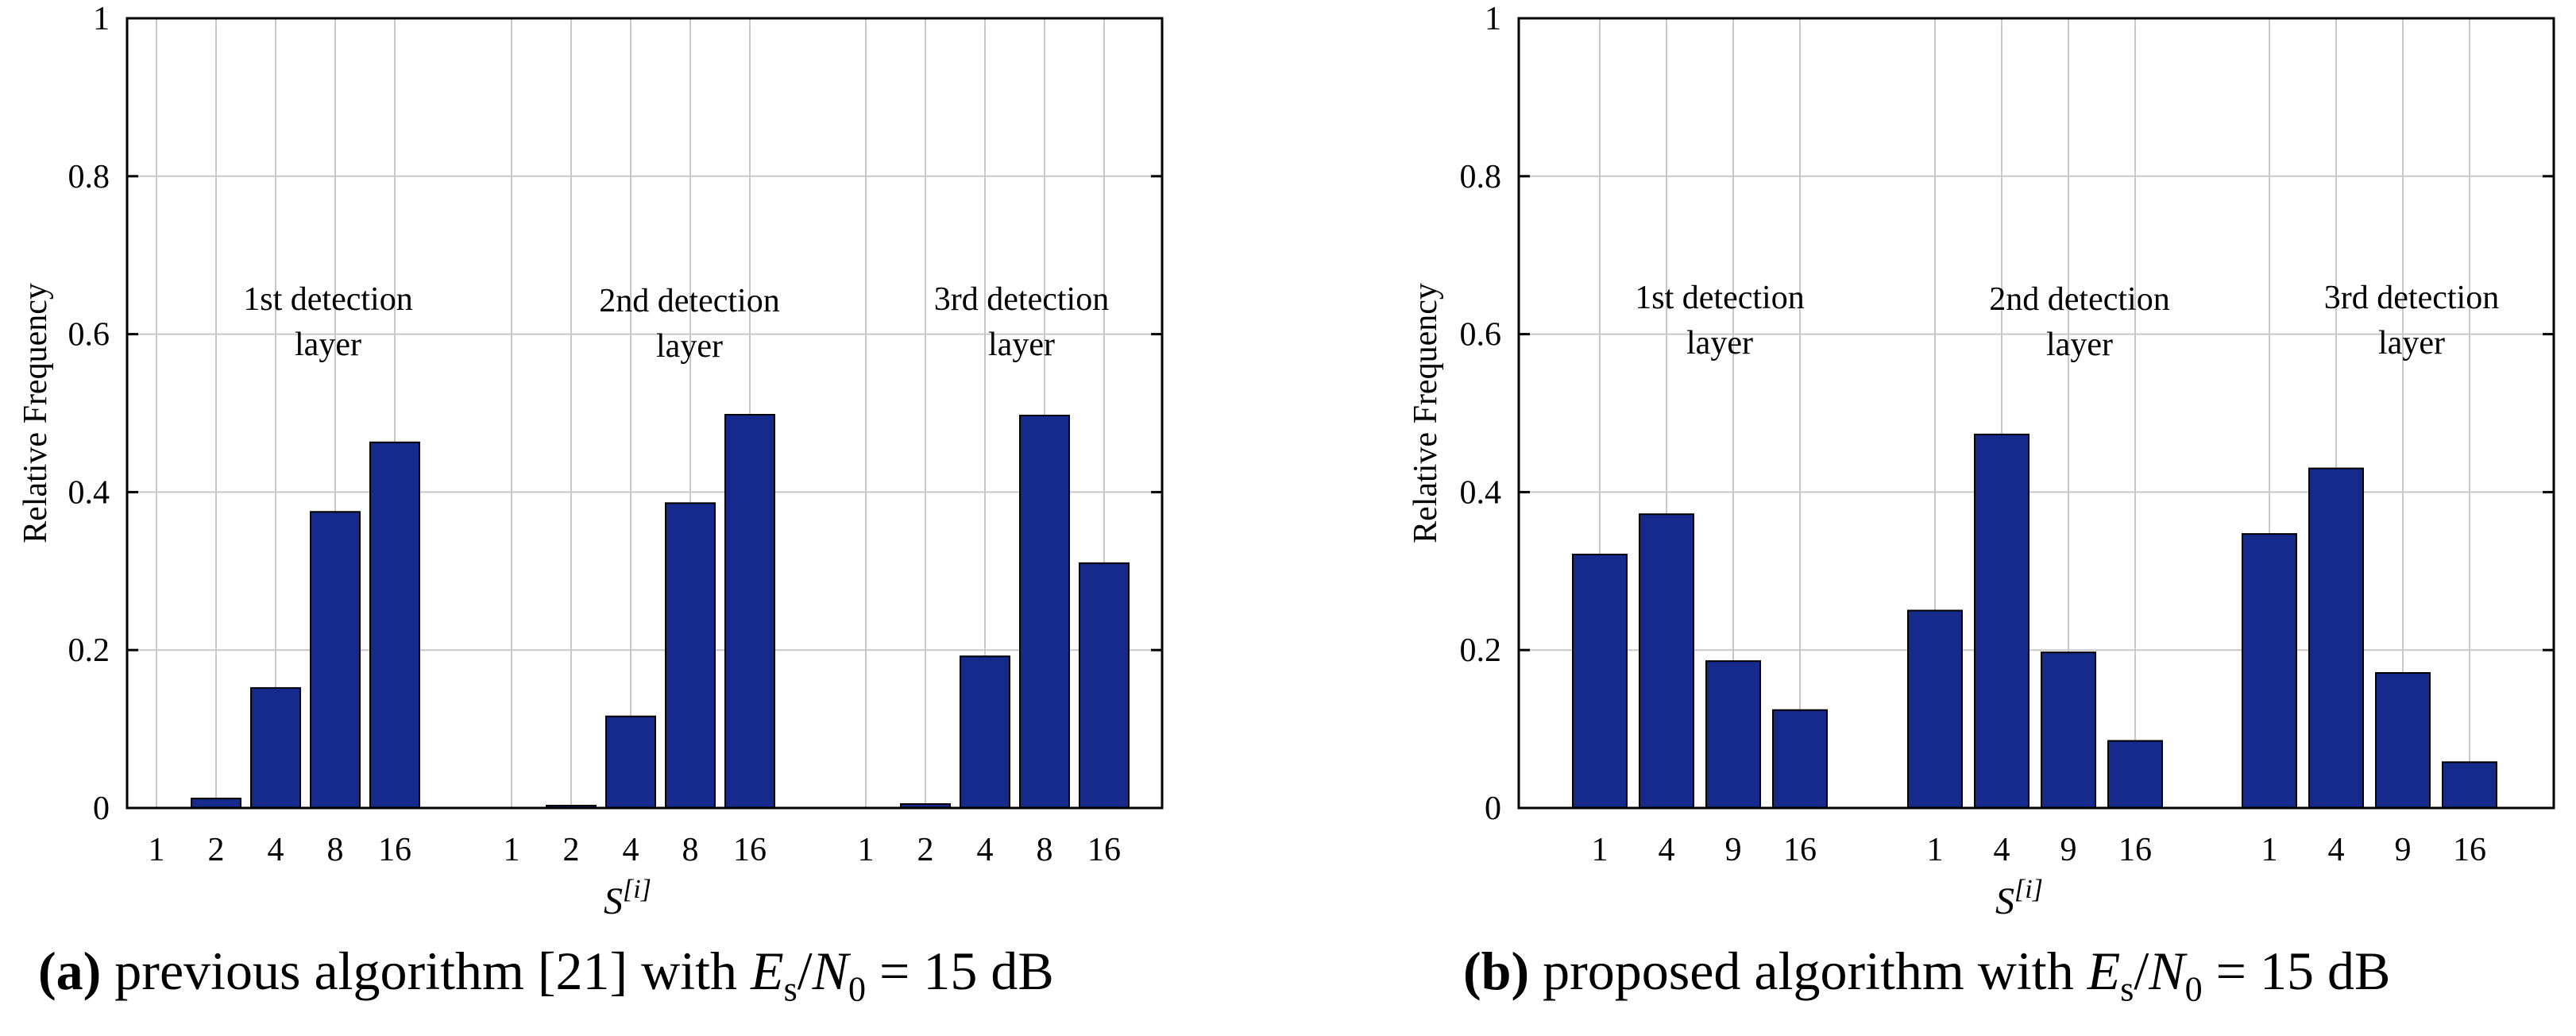 The width and height of the screenshot is (2576, 1036). Describe the element at coordinates (2403, 850) in the screenshot. I see `xtick-label-b-2-2: 9` at that location.